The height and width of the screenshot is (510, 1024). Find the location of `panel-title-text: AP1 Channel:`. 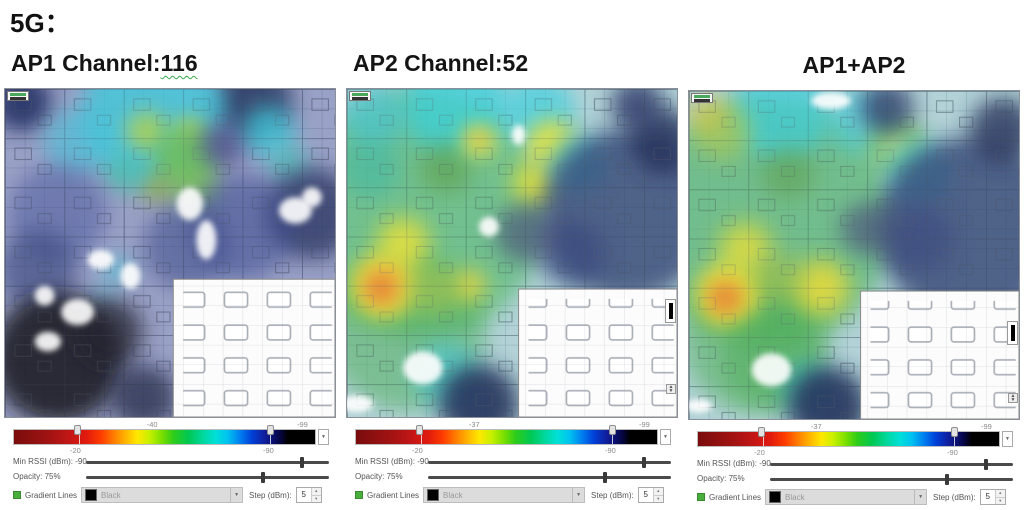

panel-title-text: AP1 Channel: is located at coordinates (86, 63).